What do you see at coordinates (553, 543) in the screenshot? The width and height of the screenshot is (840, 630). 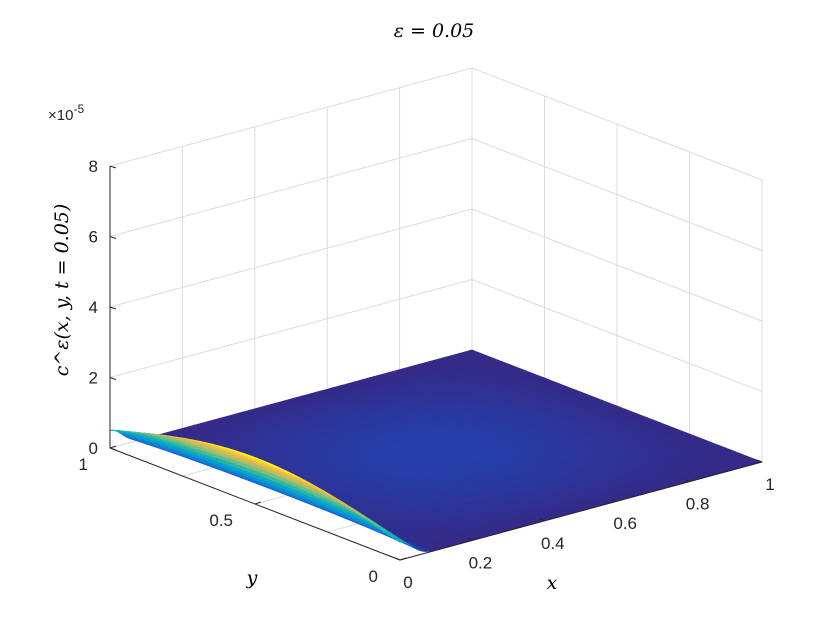 I see `x-tick-label: 0.4` at bounding box center [553, 543].